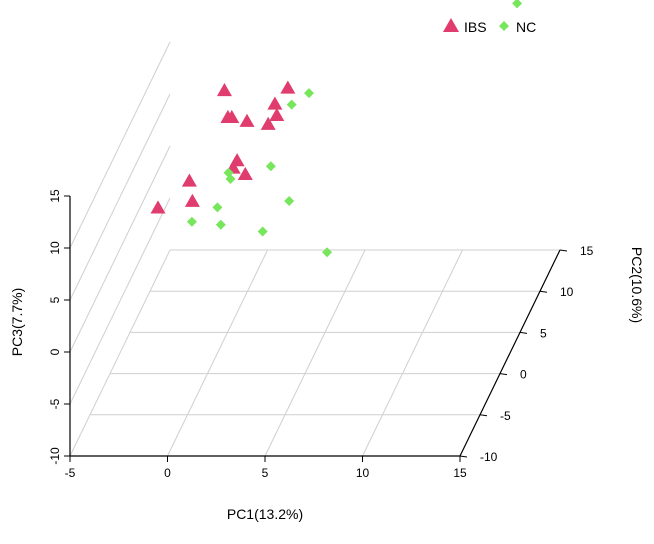 Image resolution: width=654 pixels, height=544 pixels. I want to click on legend-ibs-triangle-icon, so click(451, 25).